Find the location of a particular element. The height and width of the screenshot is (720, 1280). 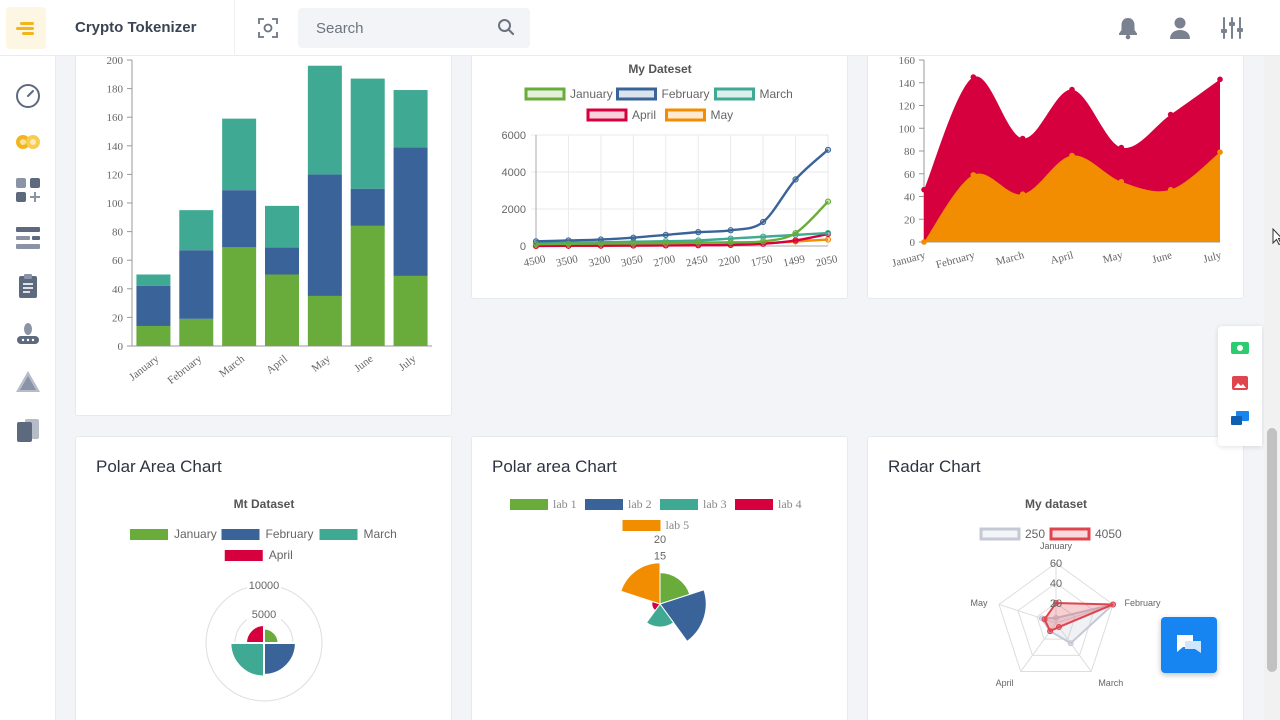

axis-label: May is located at coordinates (980, 603).